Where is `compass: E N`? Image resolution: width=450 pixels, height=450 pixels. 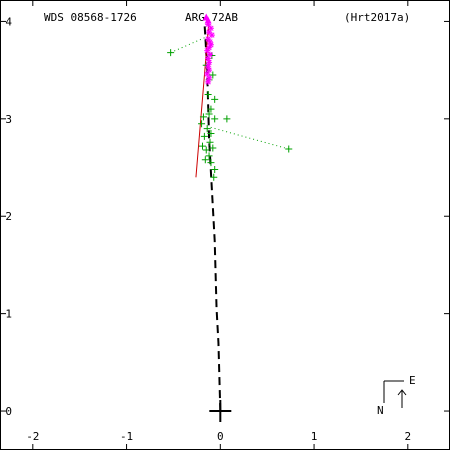
compass: E N is located at coordinates (396, 395).